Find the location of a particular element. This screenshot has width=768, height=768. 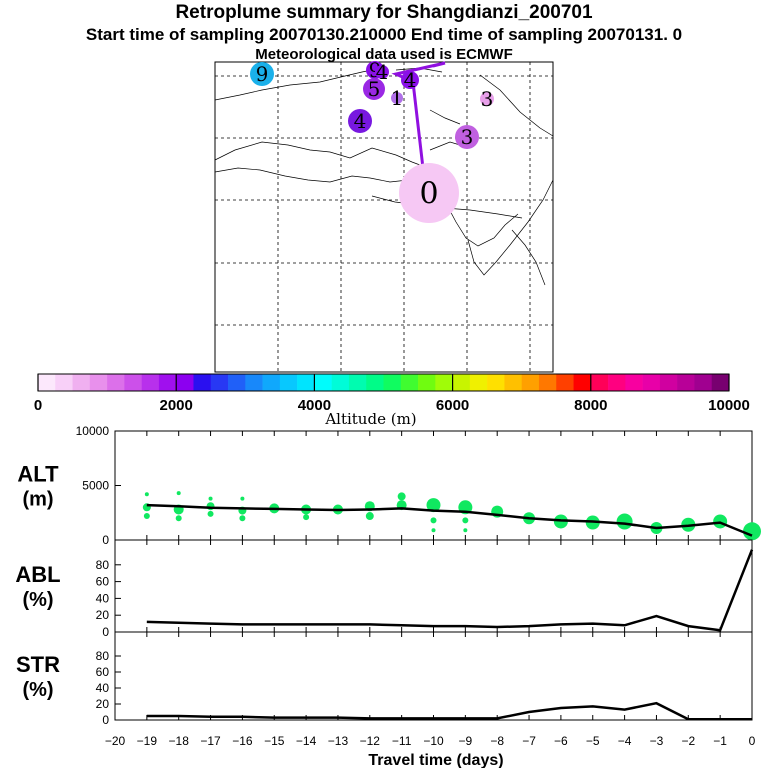

x-tick-label: −10 is located at coordinates (433, 741).